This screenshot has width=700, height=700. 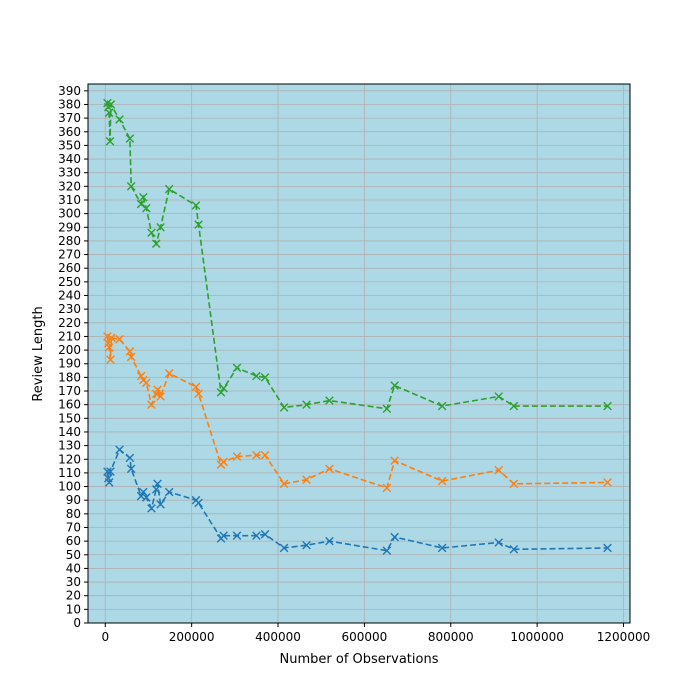 What do you see at coordinates (73, 596) in the screenshot?
I see `y-tick-label: 20` at bounding box center [73, 596].